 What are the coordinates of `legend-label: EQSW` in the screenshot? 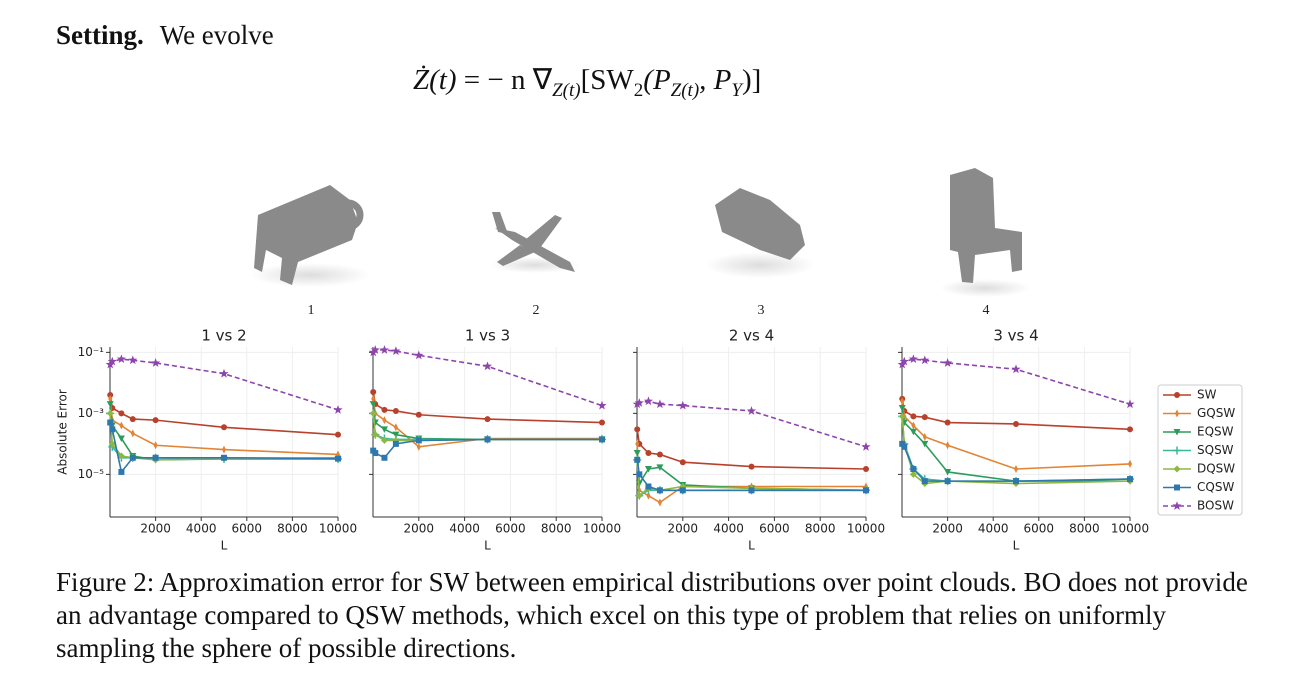 It's located at (1215, 432).